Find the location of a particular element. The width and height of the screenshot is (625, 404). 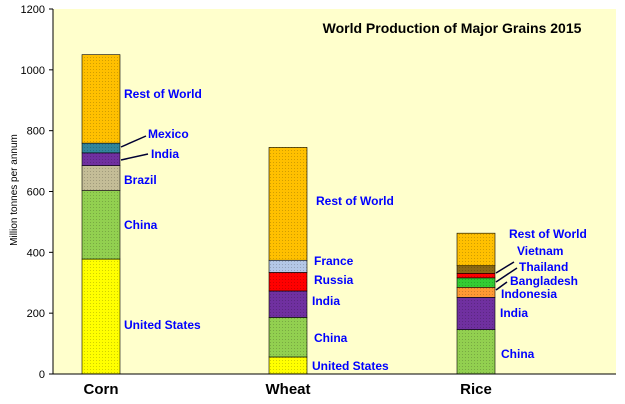

segment-label-corn-mexico: Mexico is located at coordinates (168, 134).